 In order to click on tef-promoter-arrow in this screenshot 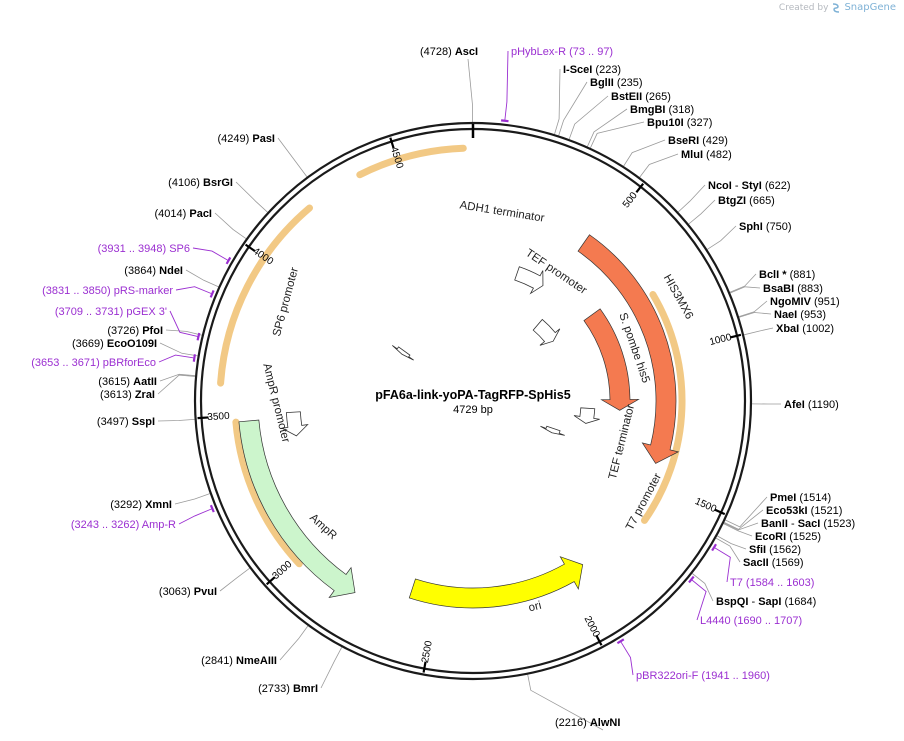, I will do `click(546, 332)`.